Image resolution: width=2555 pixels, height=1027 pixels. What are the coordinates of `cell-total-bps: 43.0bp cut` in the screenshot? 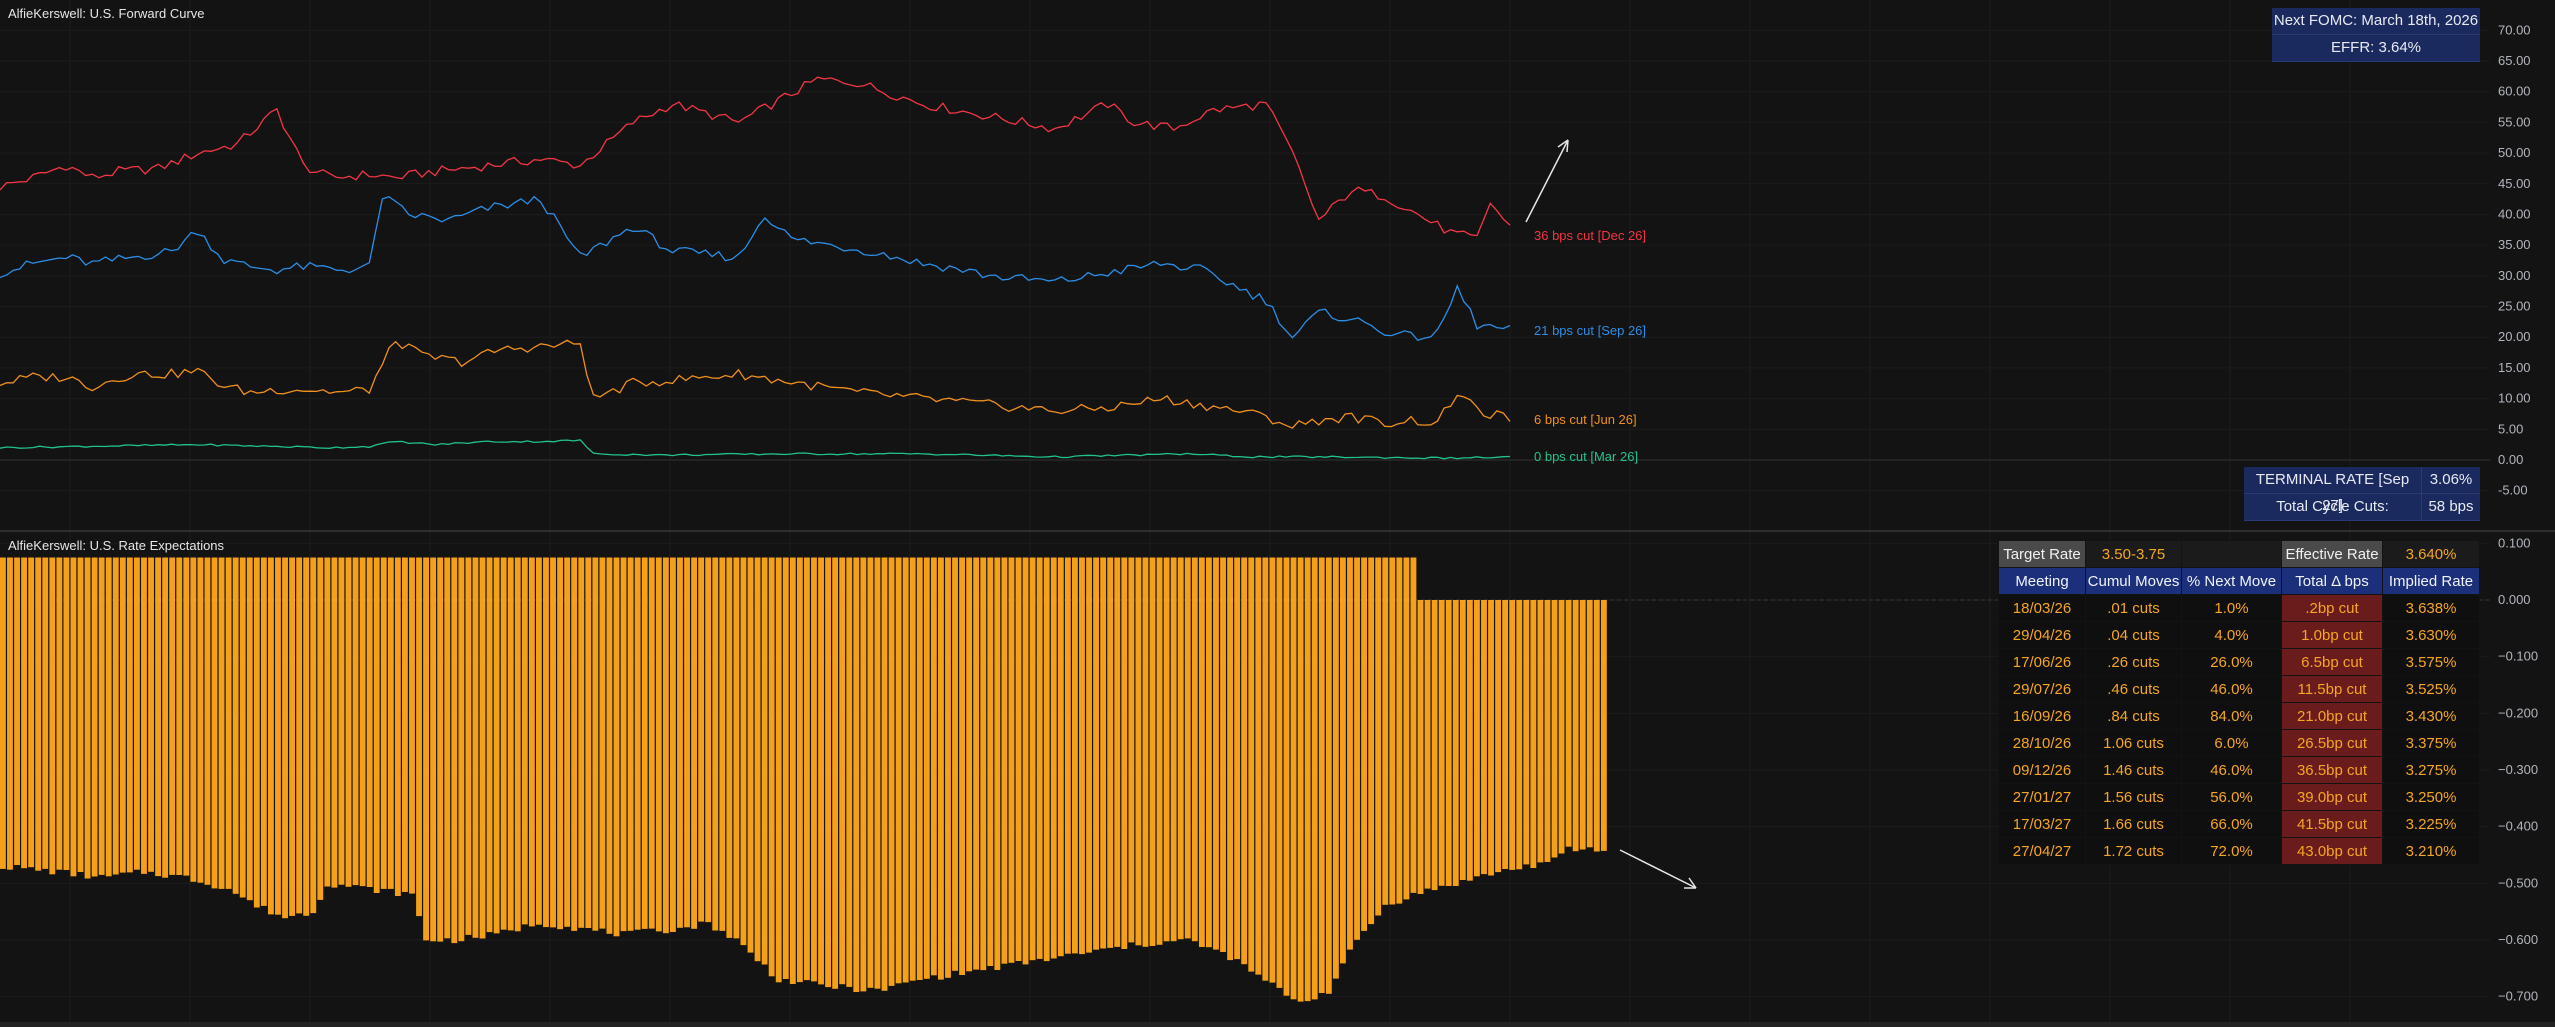 It's located at (2332, 851).